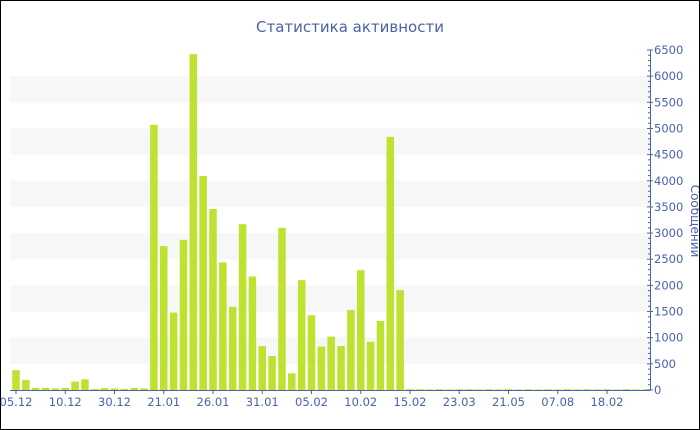 The image size is (700, 430). Describe the element at coordinates (311, 402) in the screenshot. I see `x-tick-label: 05.02` at that location.